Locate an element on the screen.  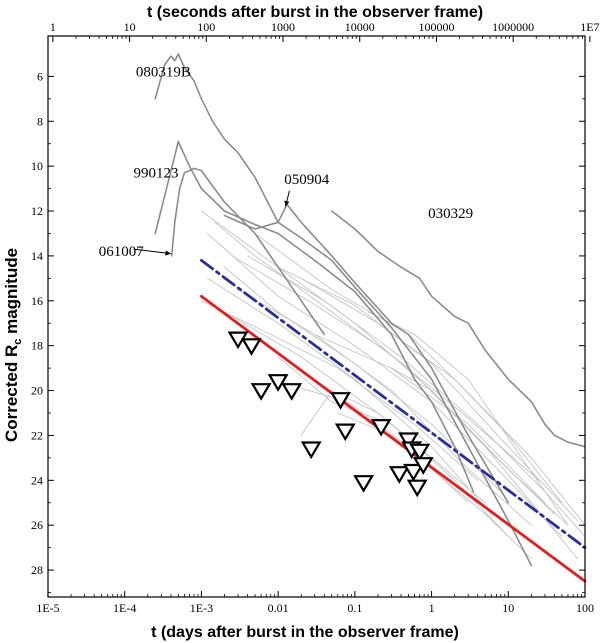
grb-label-061007: 061007 is located at coordinates (122, 252).